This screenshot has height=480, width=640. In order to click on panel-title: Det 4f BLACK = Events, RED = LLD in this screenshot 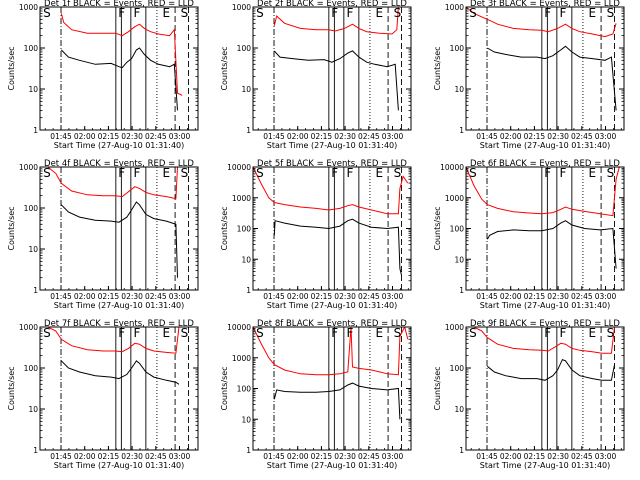, I will do `click(119, 164)`.